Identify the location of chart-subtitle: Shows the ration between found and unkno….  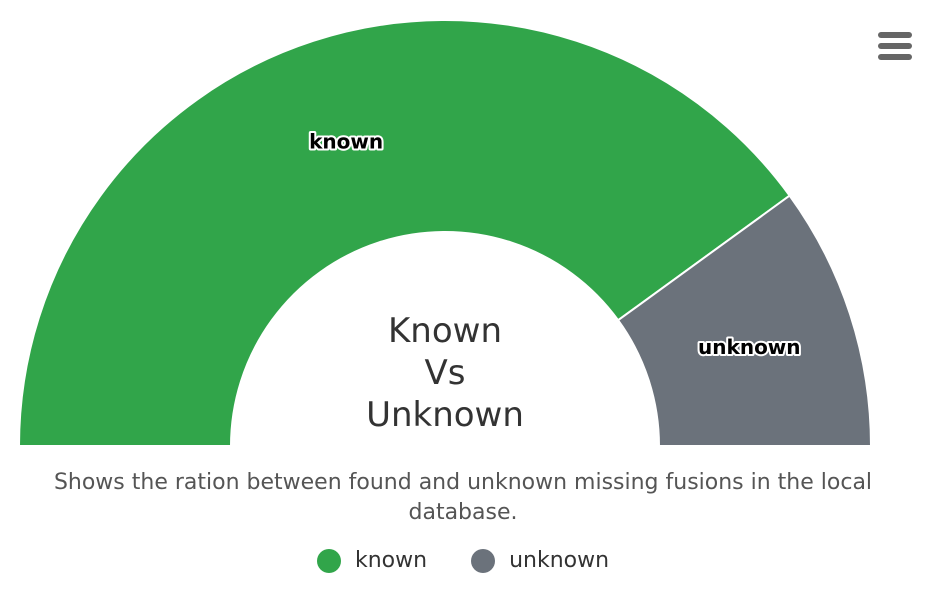
(463, 497).